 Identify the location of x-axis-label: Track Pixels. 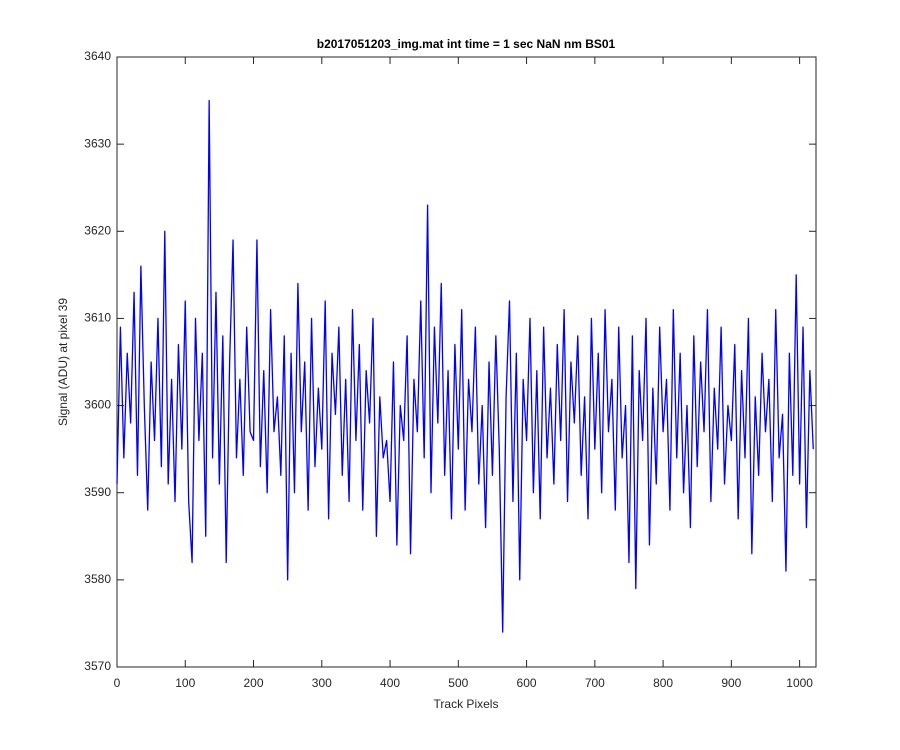
(466, 704).